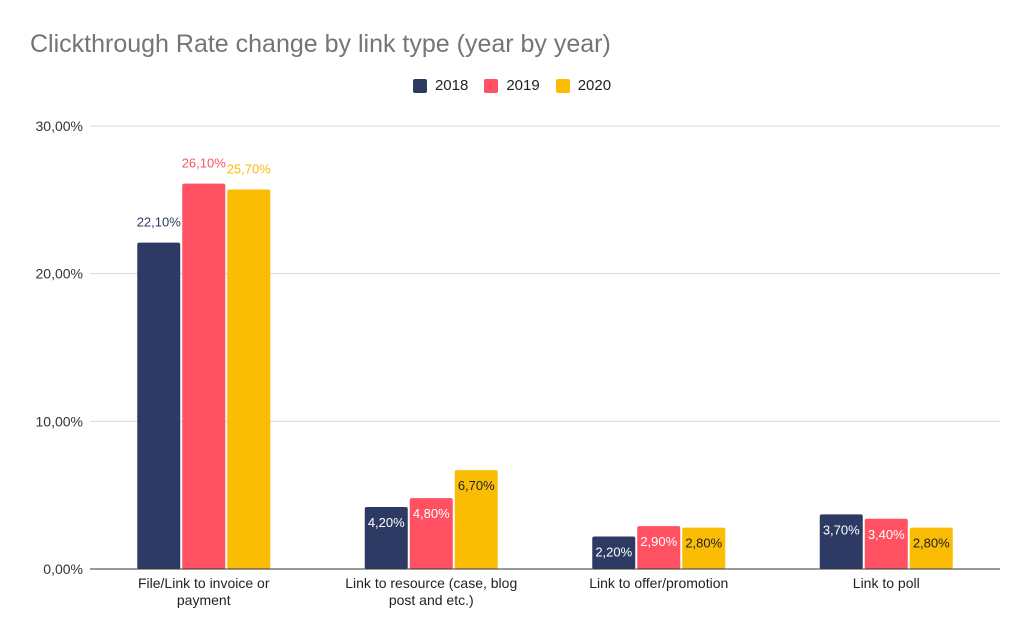 This screenshot has height=627, width=1024. Describe the element at coordinates (886, 583) in the screenshot. I see `x-tick-label: Link to poll` at that location.